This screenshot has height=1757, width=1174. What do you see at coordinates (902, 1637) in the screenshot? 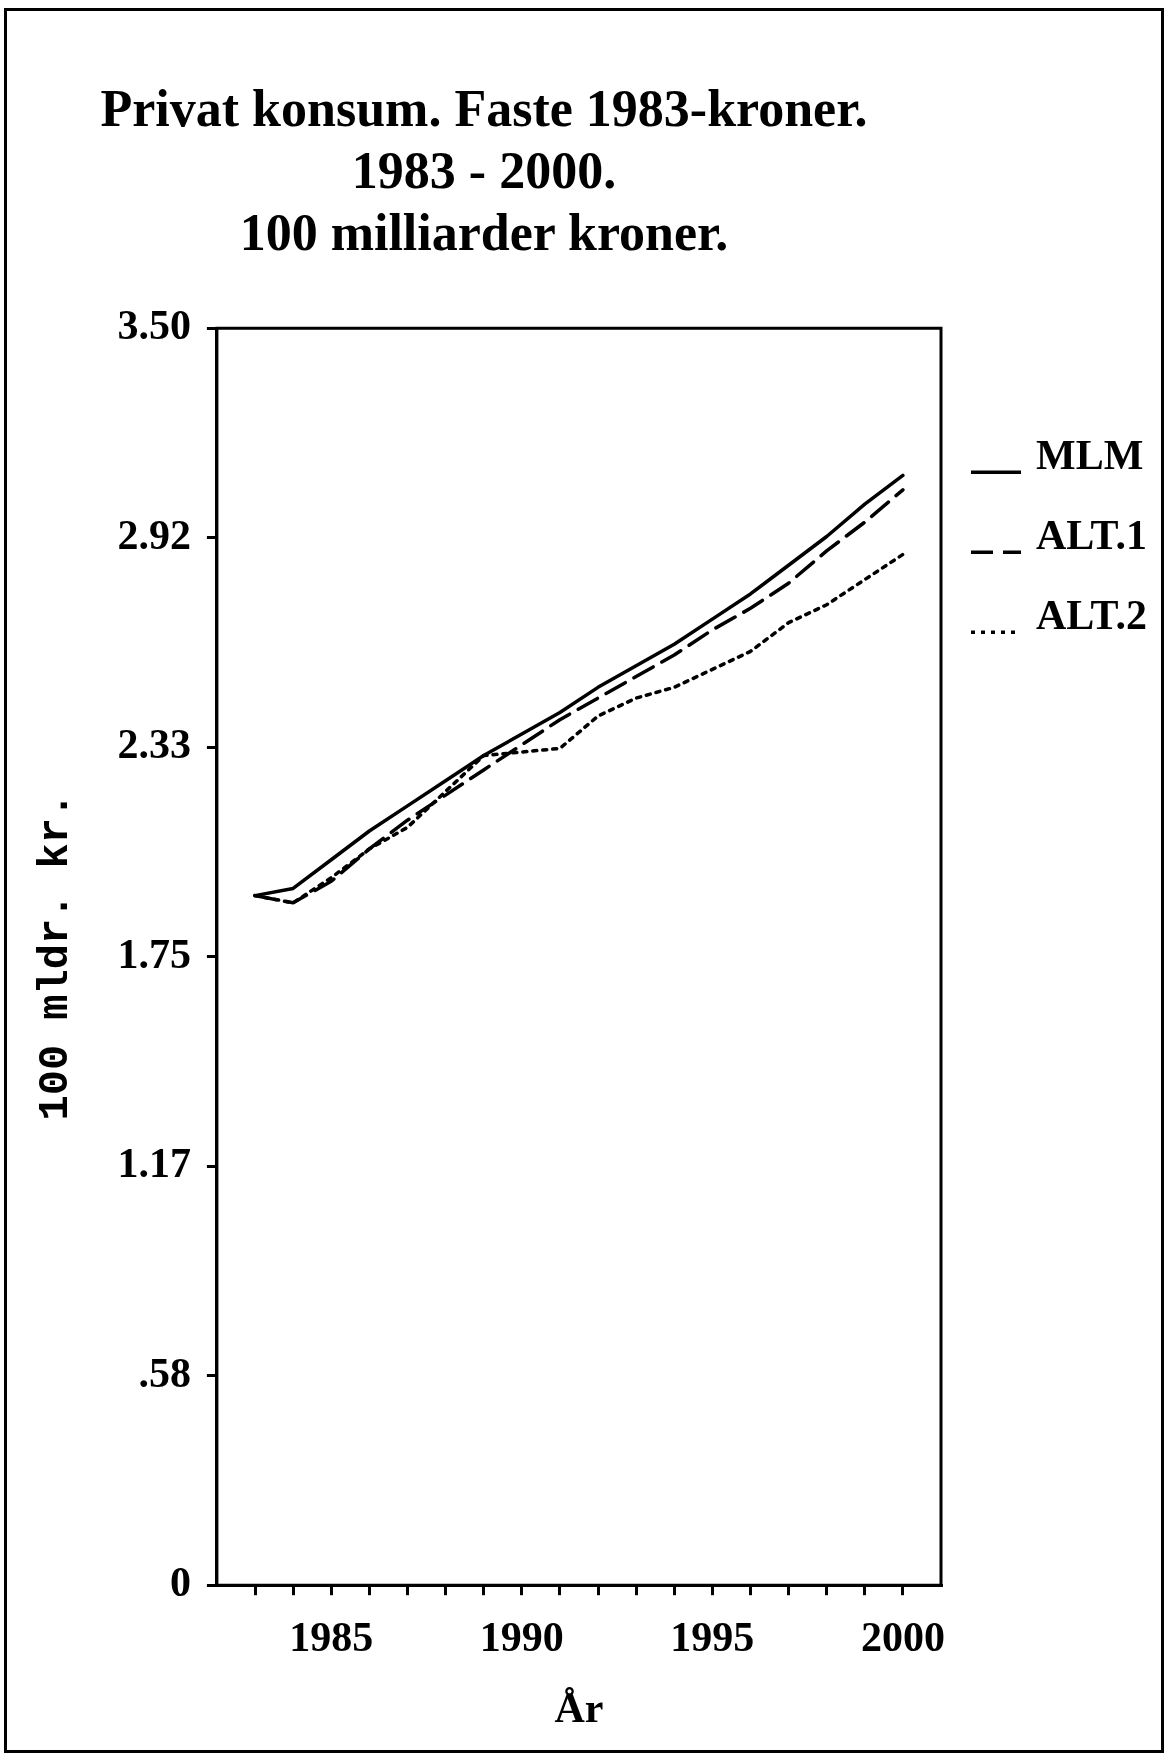
I see `x-tick-label: 2000` at bounding box center [902, 1637].